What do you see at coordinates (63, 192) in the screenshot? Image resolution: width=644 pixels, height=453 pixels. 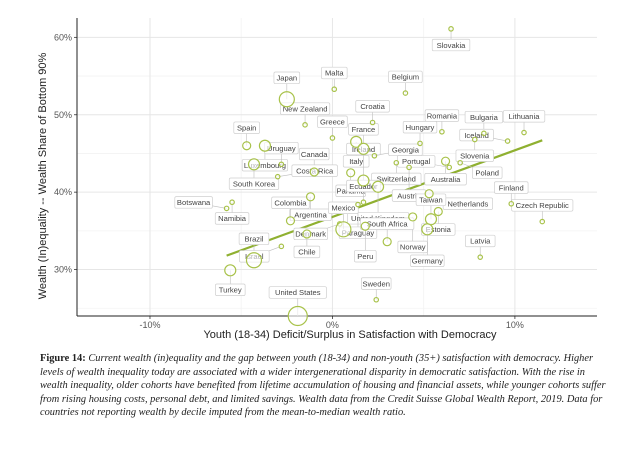 I see `y-tick-label: 40%` at bounding box center [63, 192].